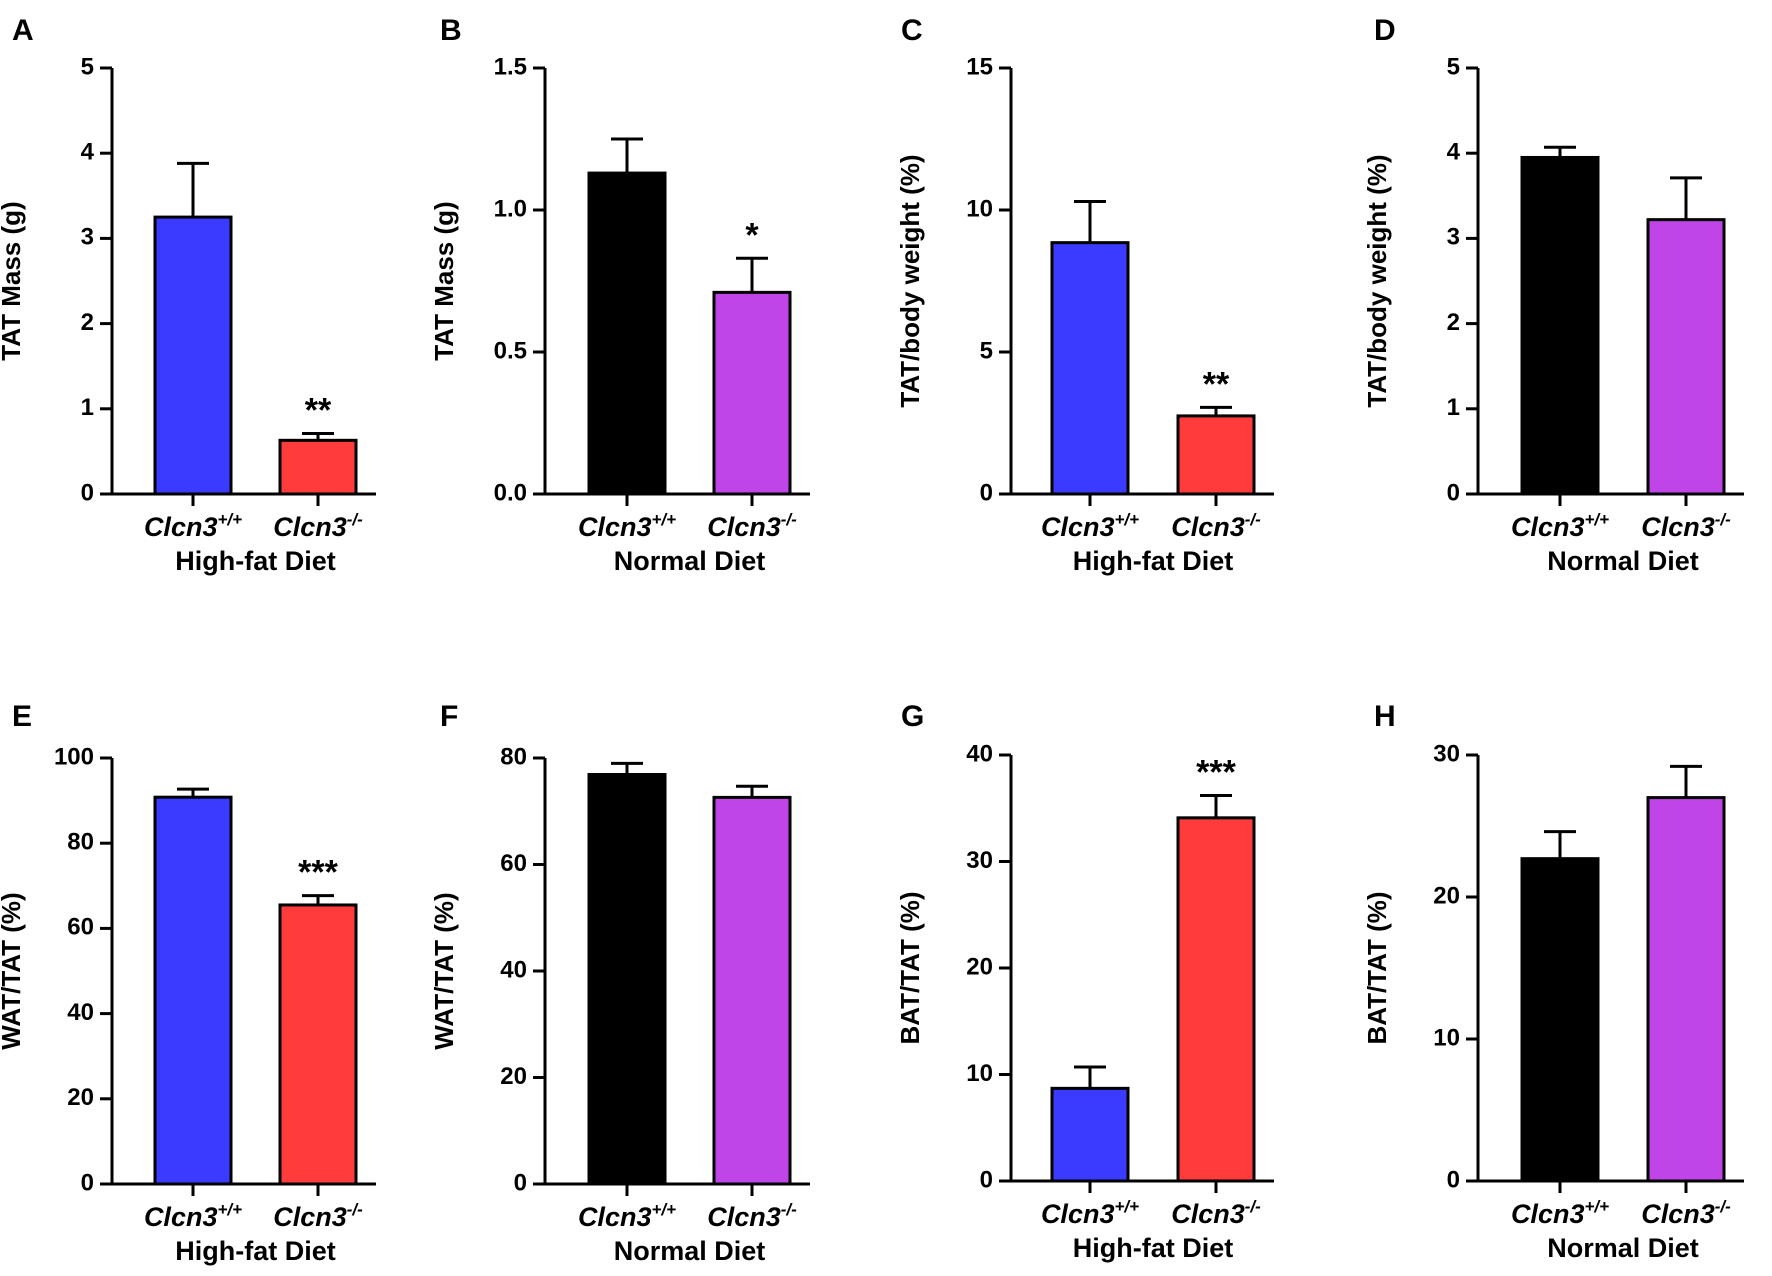 Image resolution: width=1772 pixels, height=1276 pixels. What do you see at coordinates (510, 492) in the screenshot?
I see `y-tick-label: 0.0` at bounding box center [510, 492].